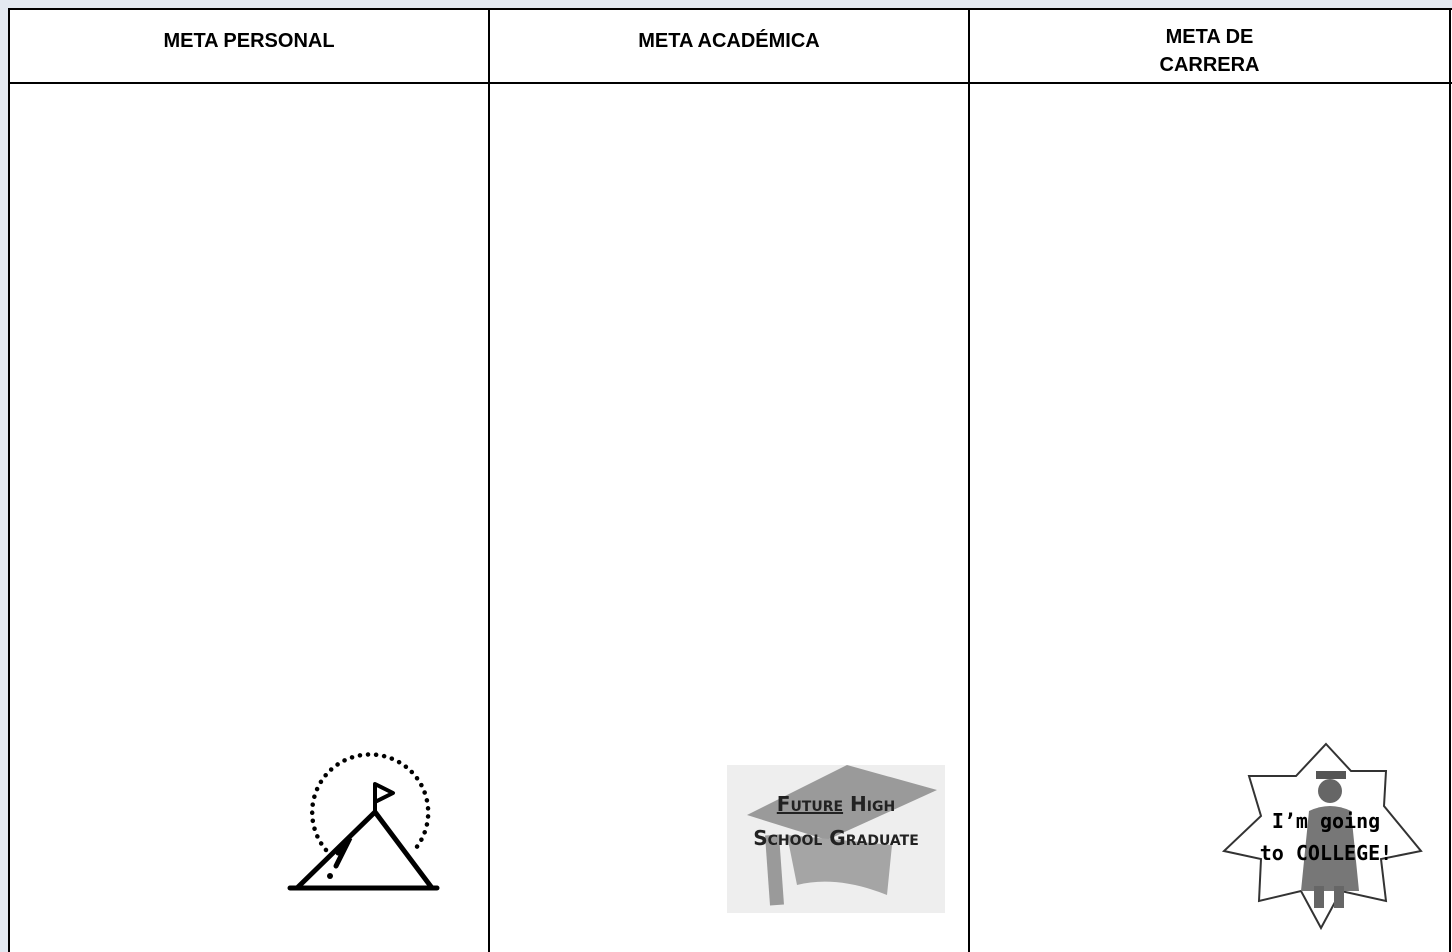  Describe the element at coordinates (729, 41) in the screenshot. I see `header-text: META ACADÉMICA` at that location.